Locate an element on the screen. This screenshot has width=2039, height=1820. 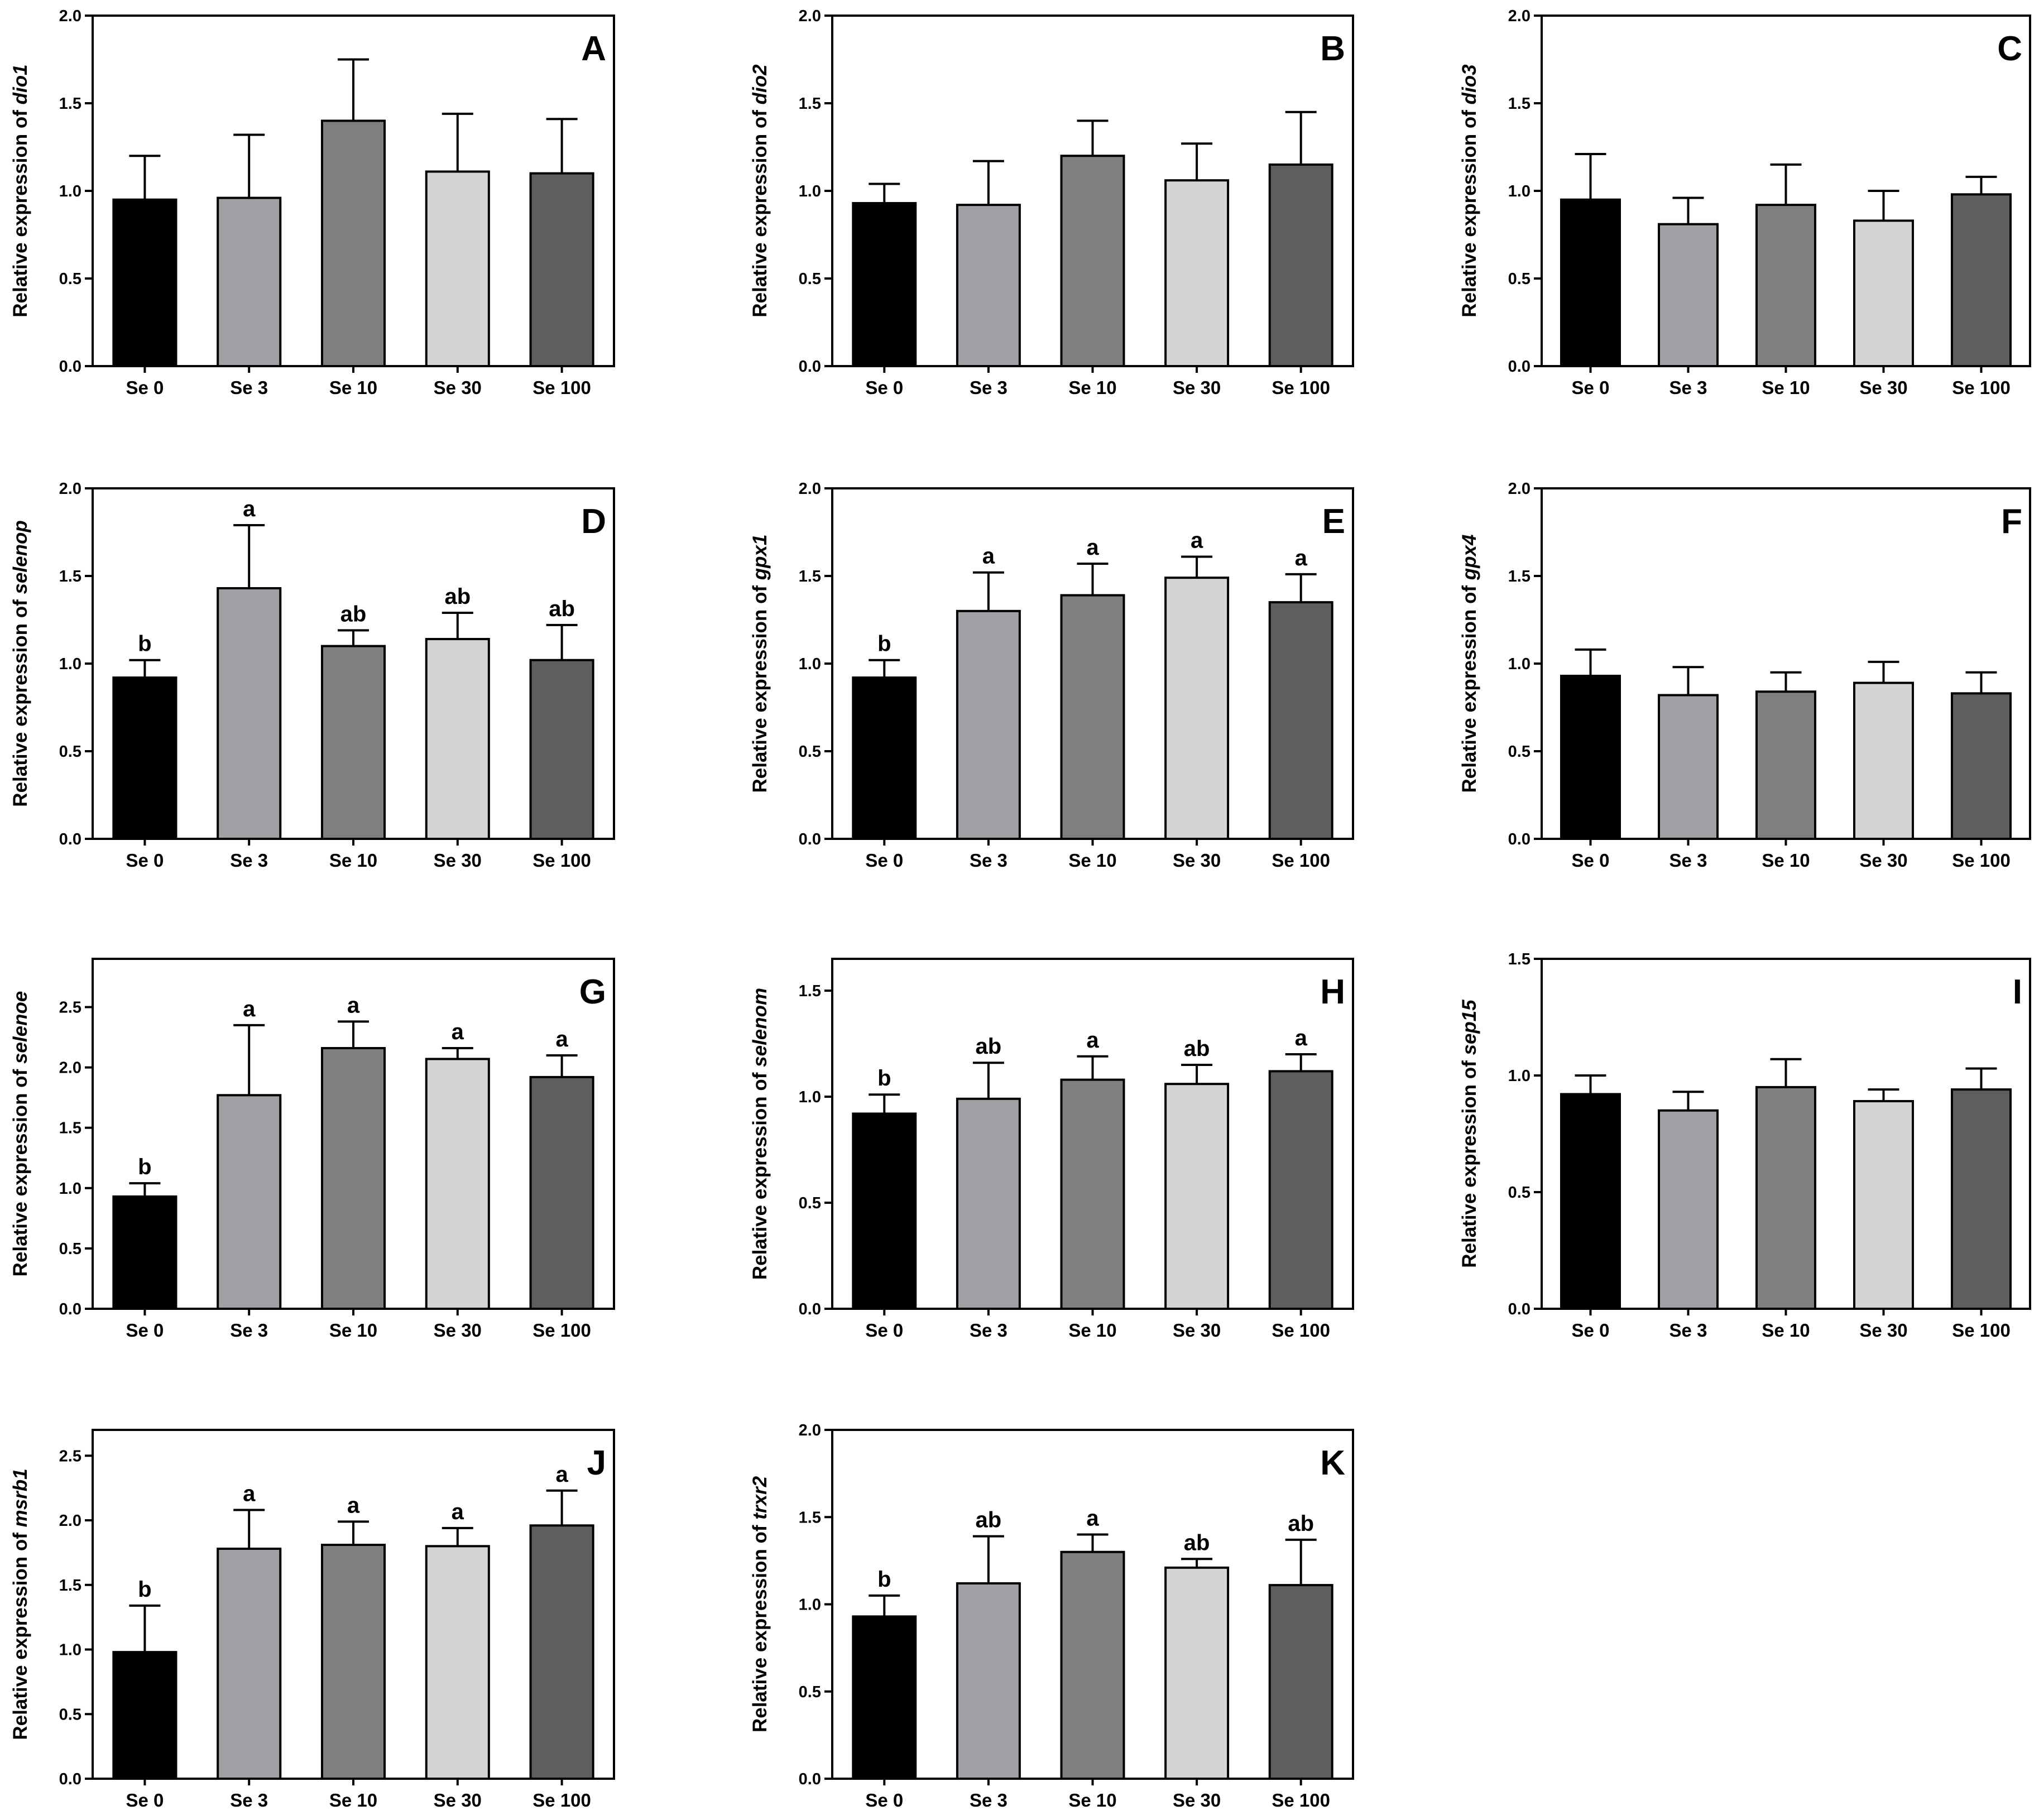
y-axis-label: Relative expression of trxr2 is located at coordinates (760, 1604).